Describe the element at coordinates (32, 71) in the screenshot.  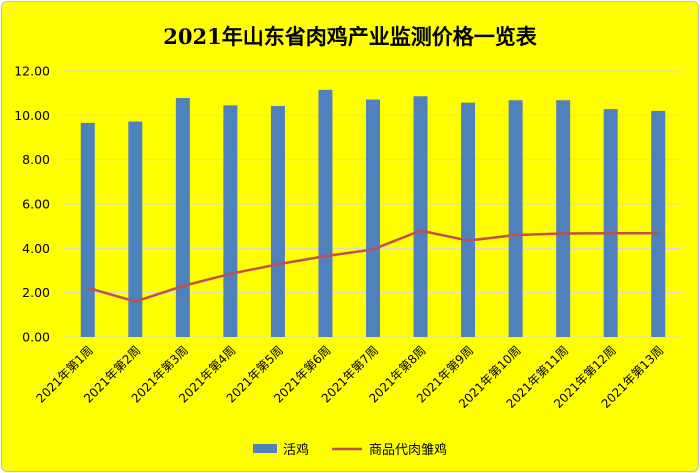
I see `y-tick-label: 12.00` at that location.